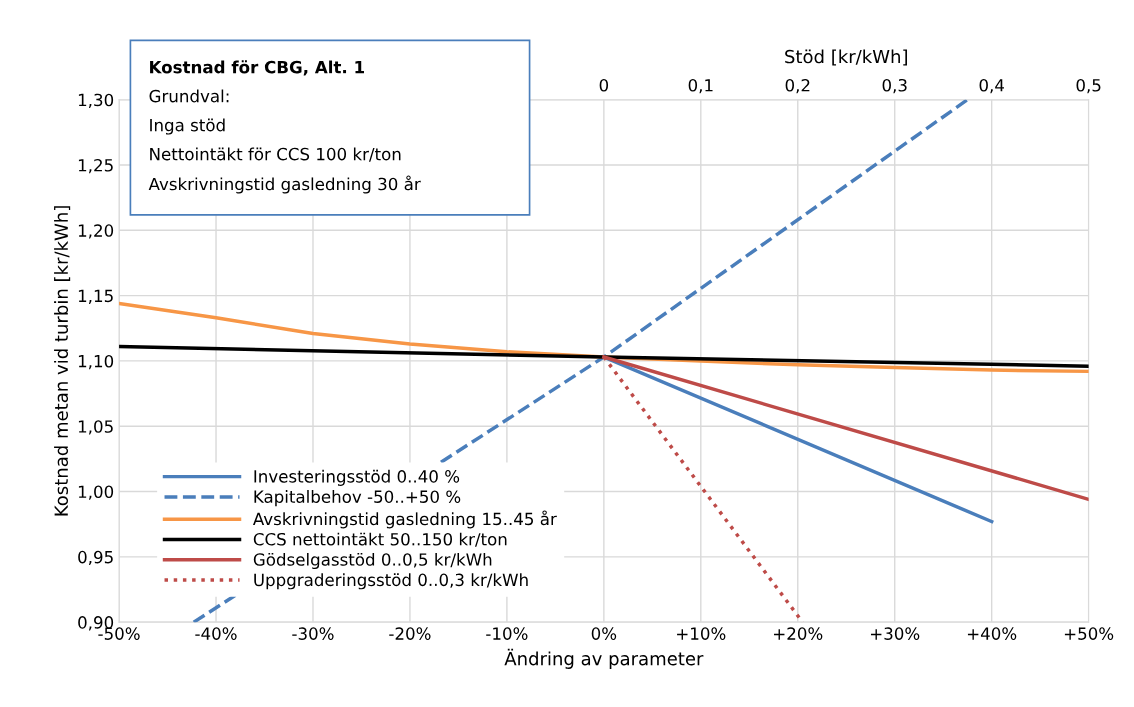 The height and width of the screenshot is (707, 1134). What do you see at coordinates (95, 296) in the screenshot?
I see `y-tick-label: 1,15` at bounding box center [95, 296].